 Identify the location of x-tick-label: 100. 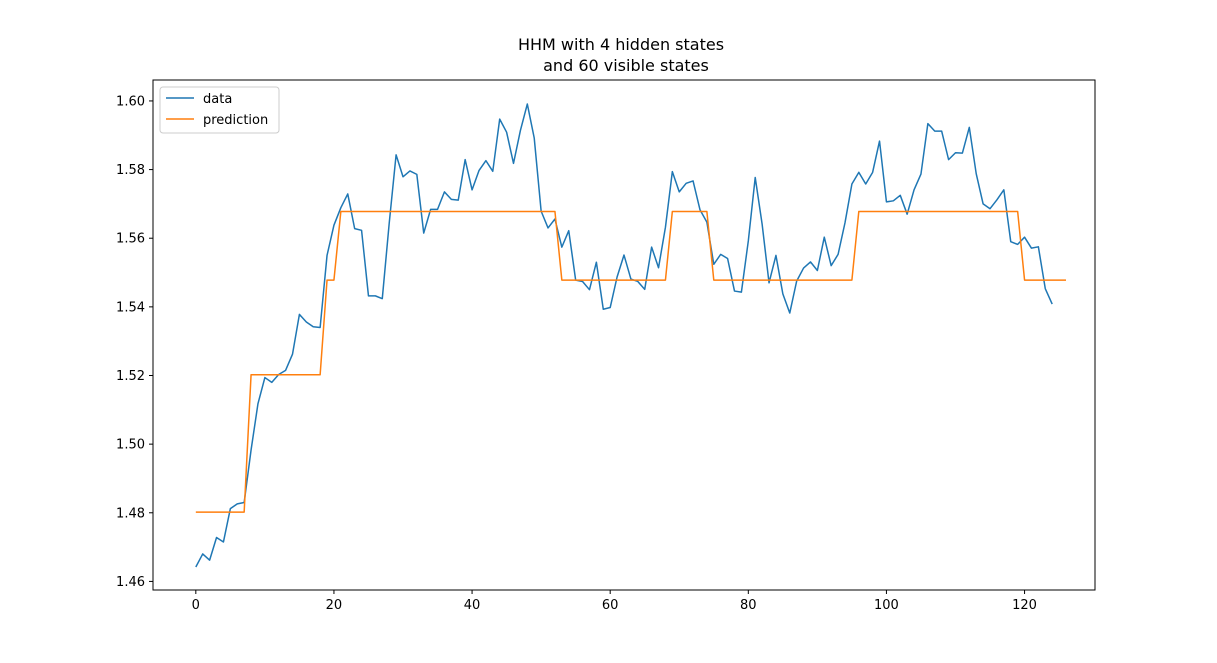
(886, 605).